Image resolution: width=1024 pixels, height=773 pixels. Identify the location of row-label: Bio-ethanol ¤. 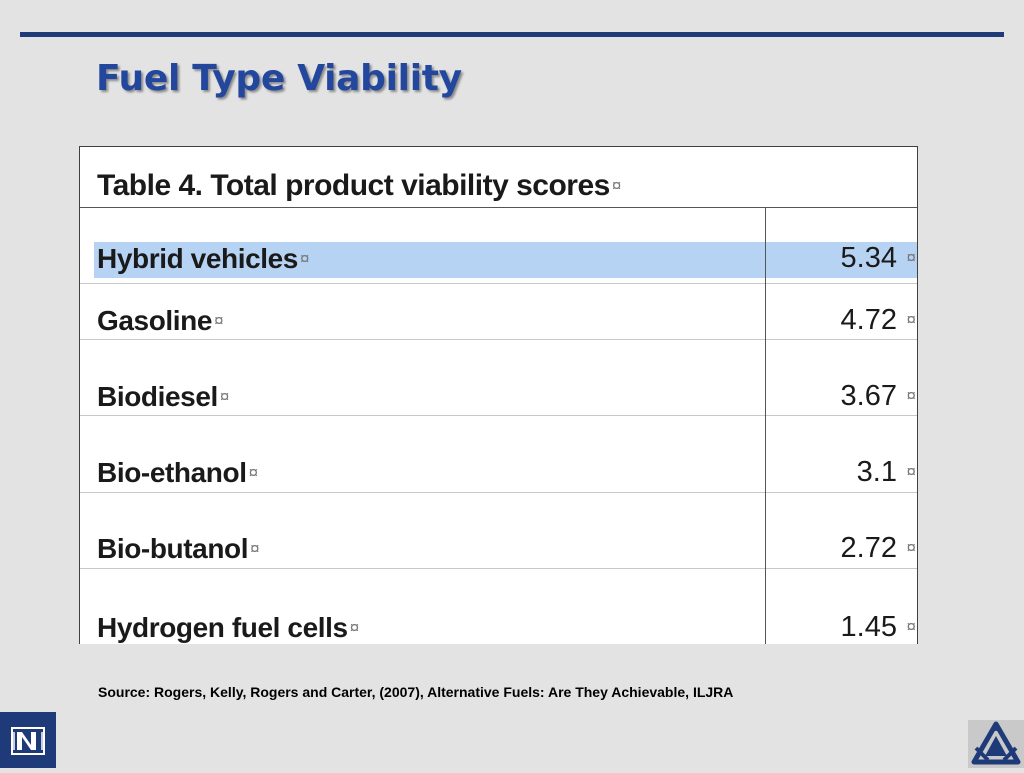
(177, 472).